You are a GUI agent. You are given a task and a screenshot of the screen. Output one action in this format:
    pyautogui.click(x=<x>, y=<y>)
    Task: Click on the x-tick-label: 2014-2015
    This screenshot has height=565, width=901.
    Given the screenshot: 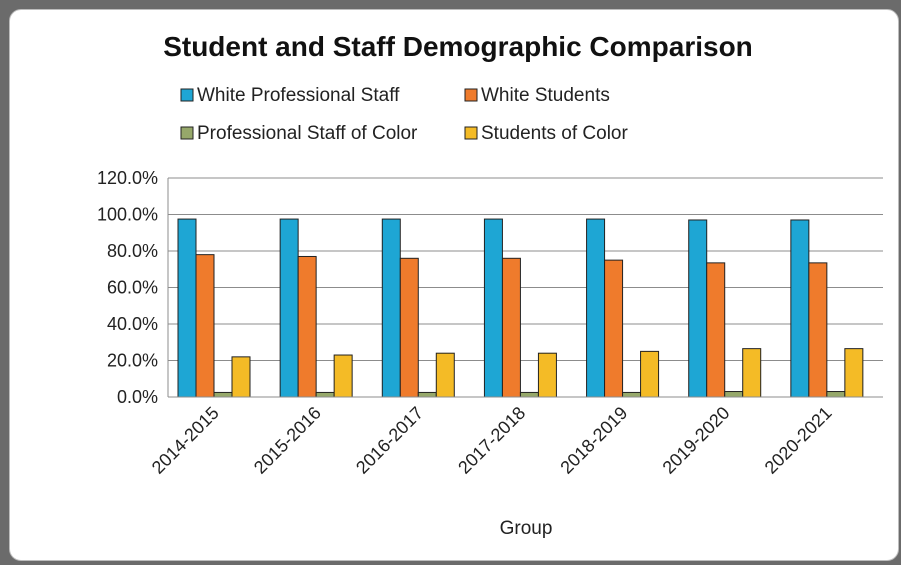 What is the action you would take?
    pyautogui.click(x=185, y=440)
    